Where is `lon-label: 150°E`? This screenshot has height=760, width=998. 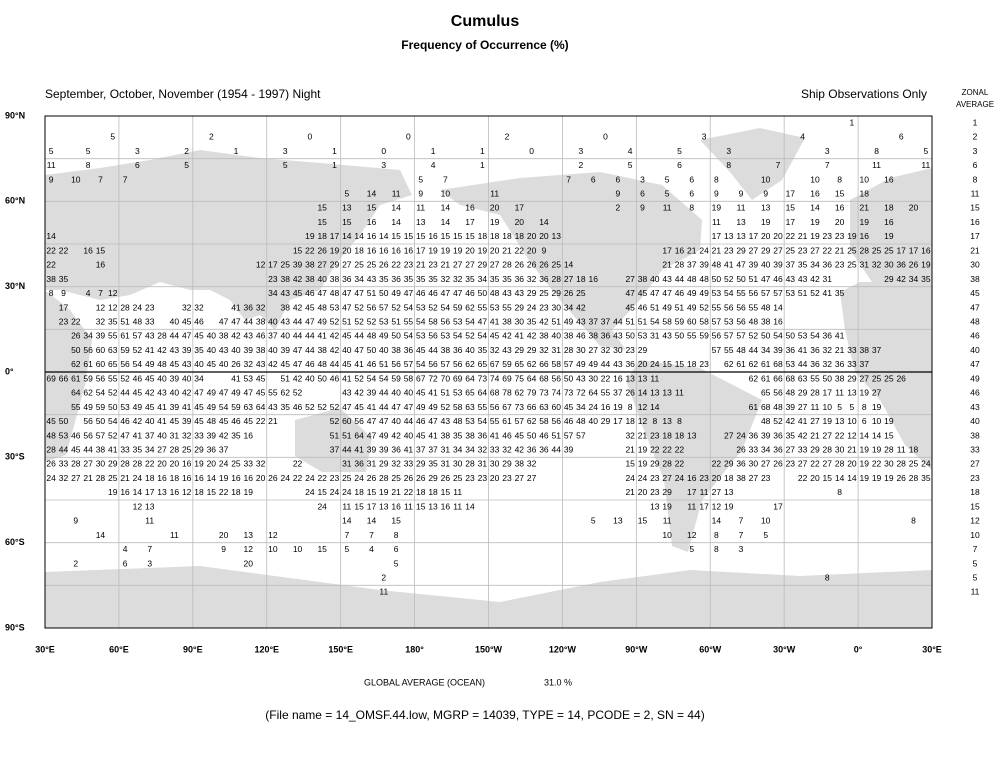
lon-label: 150°E is located at coordinates (340, 649).